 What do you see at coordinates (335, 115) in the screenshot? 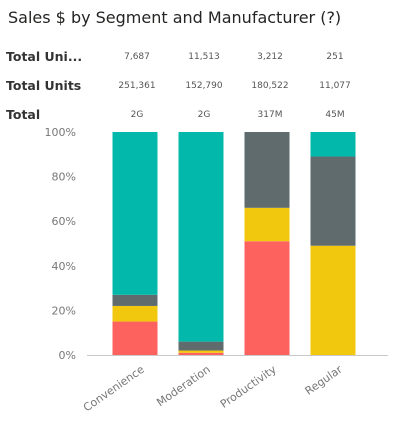
I see `cell-r2-regular: 45M` at bounding box center [335, 115].